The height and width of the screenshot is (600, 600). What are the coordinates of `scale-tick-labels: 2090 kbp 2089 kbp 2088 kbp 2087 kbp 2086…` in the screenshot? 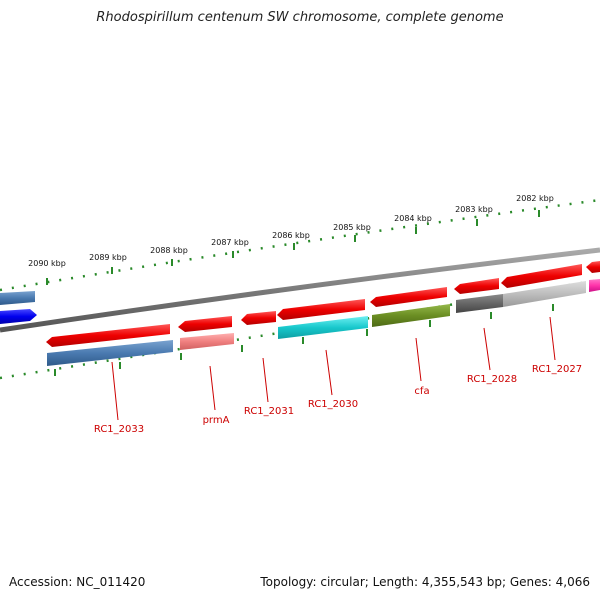 It's located at (291, 231).